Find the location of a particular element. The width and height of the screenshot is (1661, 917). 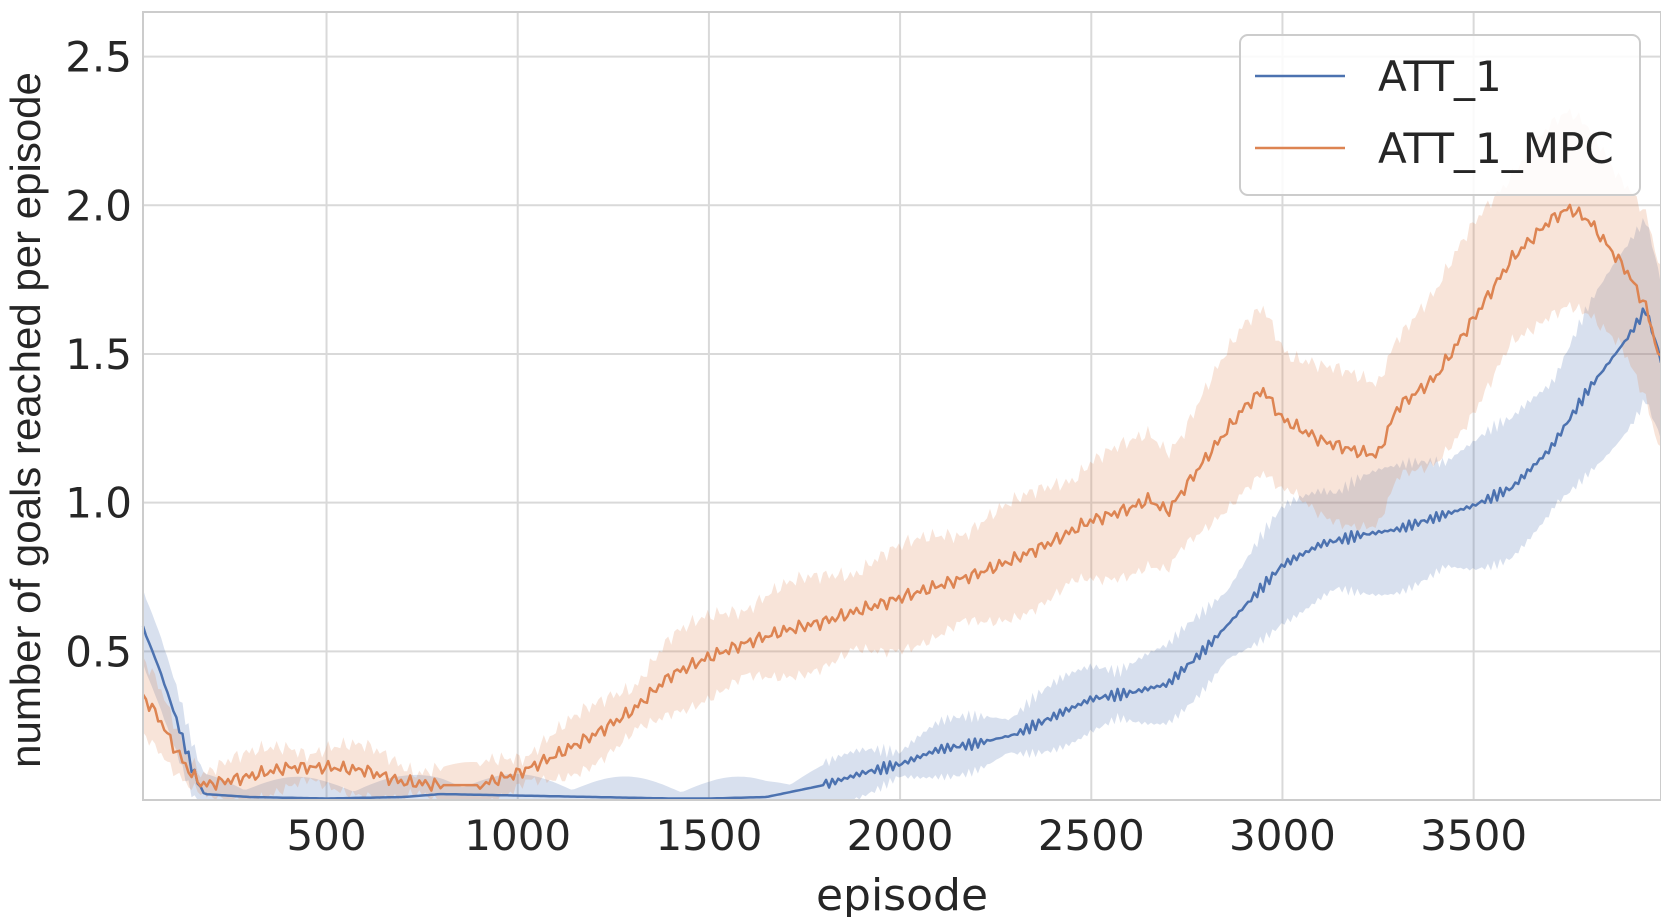

legend-label-att-1-mpc: ATT_1_MPC is located at coordinates (1496, 148).